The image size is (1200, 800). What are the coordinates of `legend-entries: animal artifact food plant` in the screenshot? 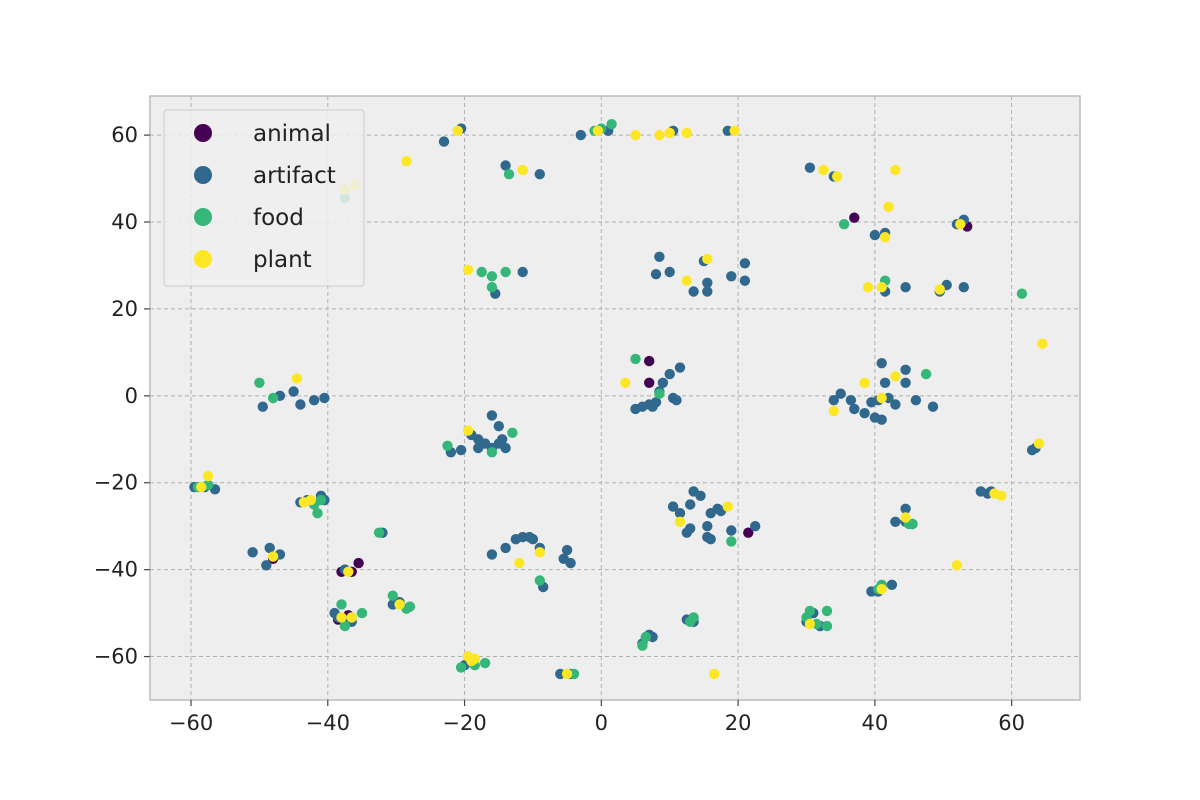 It's located at (265, 197).